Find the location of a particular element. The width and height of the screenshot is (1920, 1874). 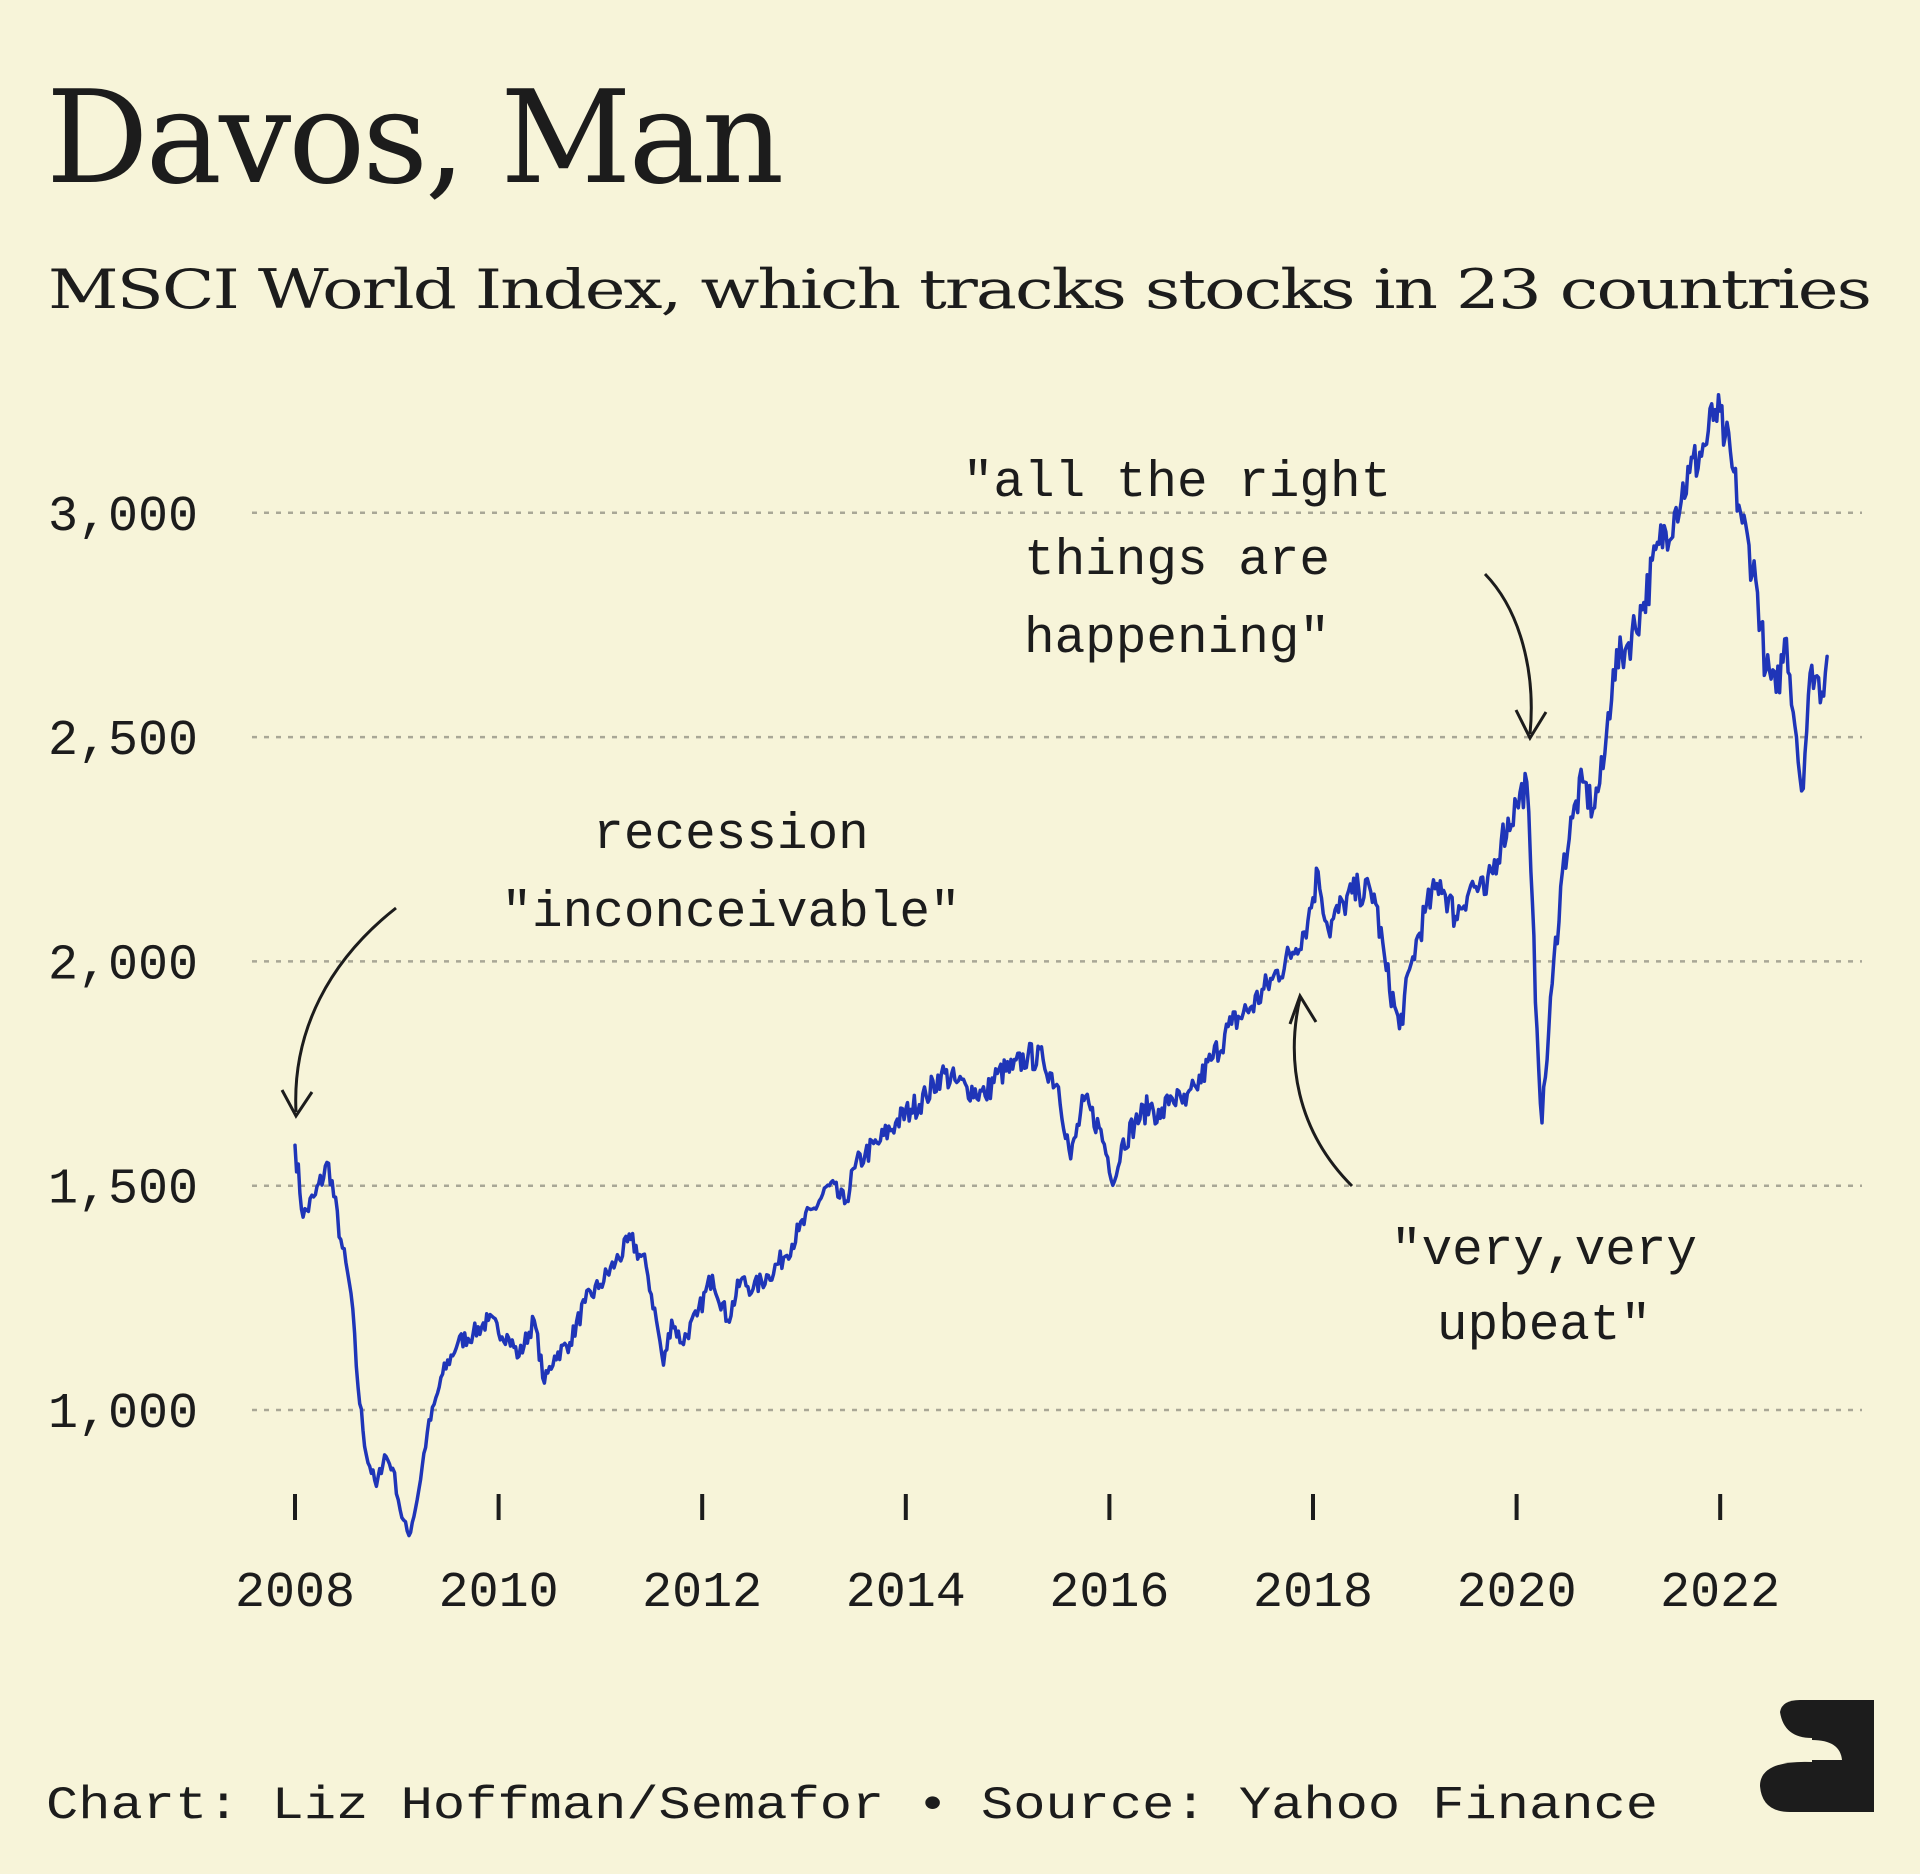

x-tick-label: 2012 is located at coordinates (702, 1593).